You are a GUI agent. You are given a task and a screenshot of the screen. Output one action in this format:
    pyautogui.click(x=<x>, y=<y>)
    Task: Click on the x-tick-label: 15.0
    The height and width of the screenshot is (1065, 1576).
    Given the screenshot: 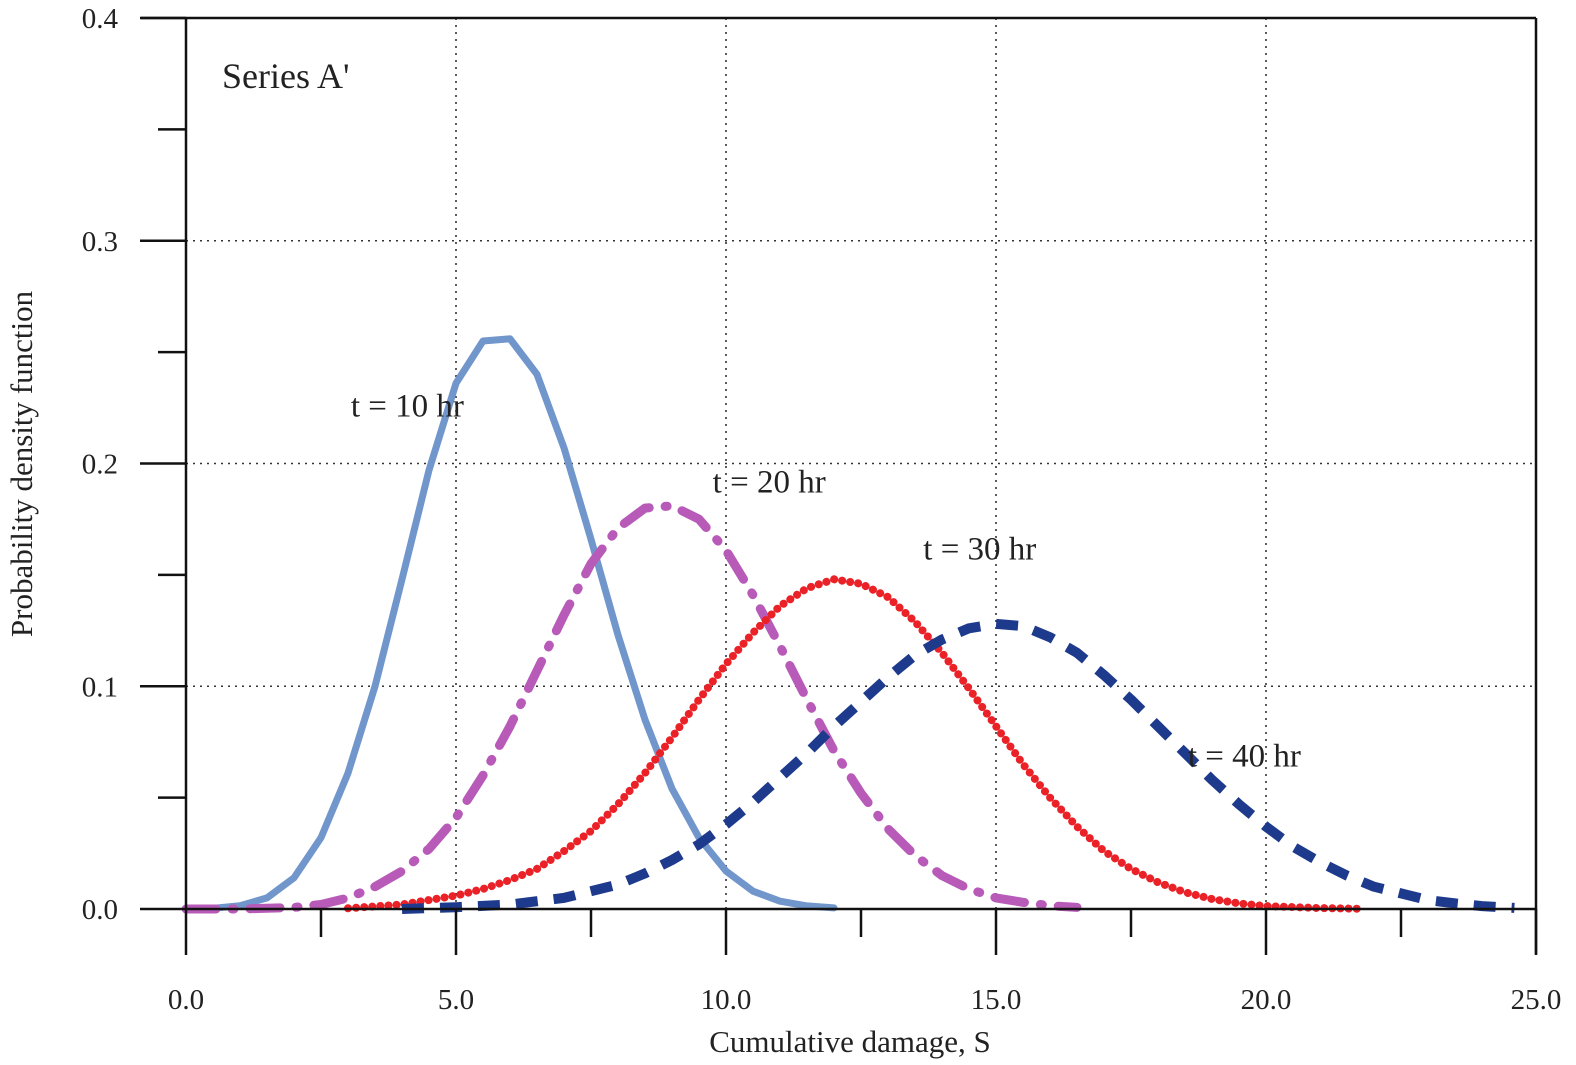 What is the action you would take?
    pyautogui.click(x=996, y=1000)
    